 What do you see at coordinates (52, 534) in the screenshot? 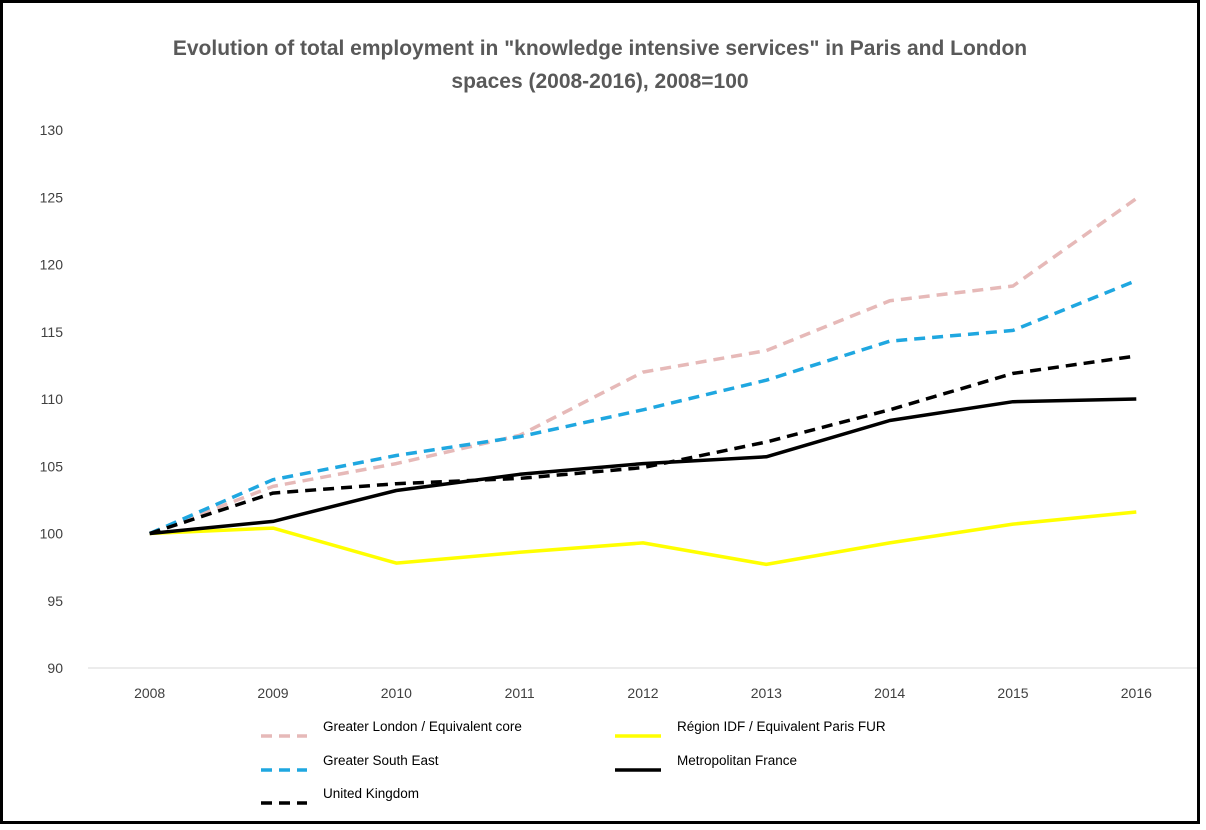
I see `y-tick-label-100: 100` at bounding box center [52, 534].